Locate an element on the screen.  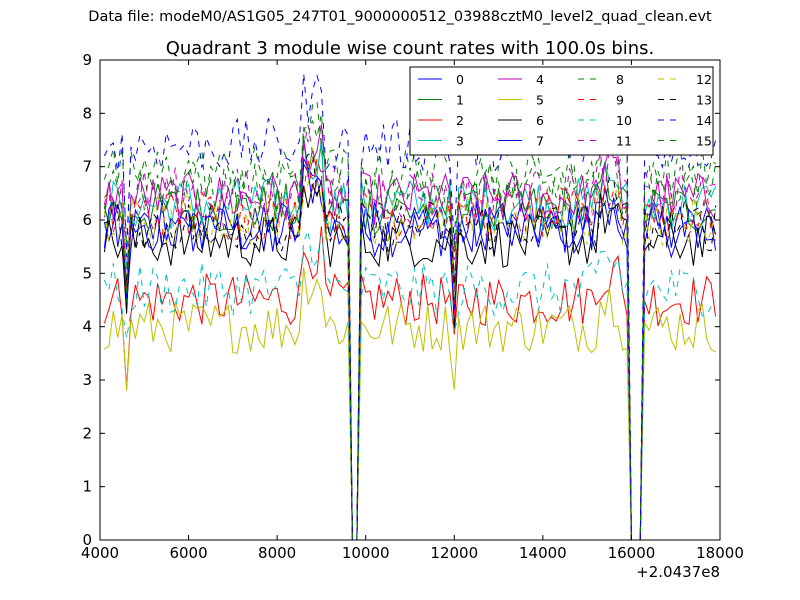
legend-label-12: 12 is located at coordinates (704, 79).